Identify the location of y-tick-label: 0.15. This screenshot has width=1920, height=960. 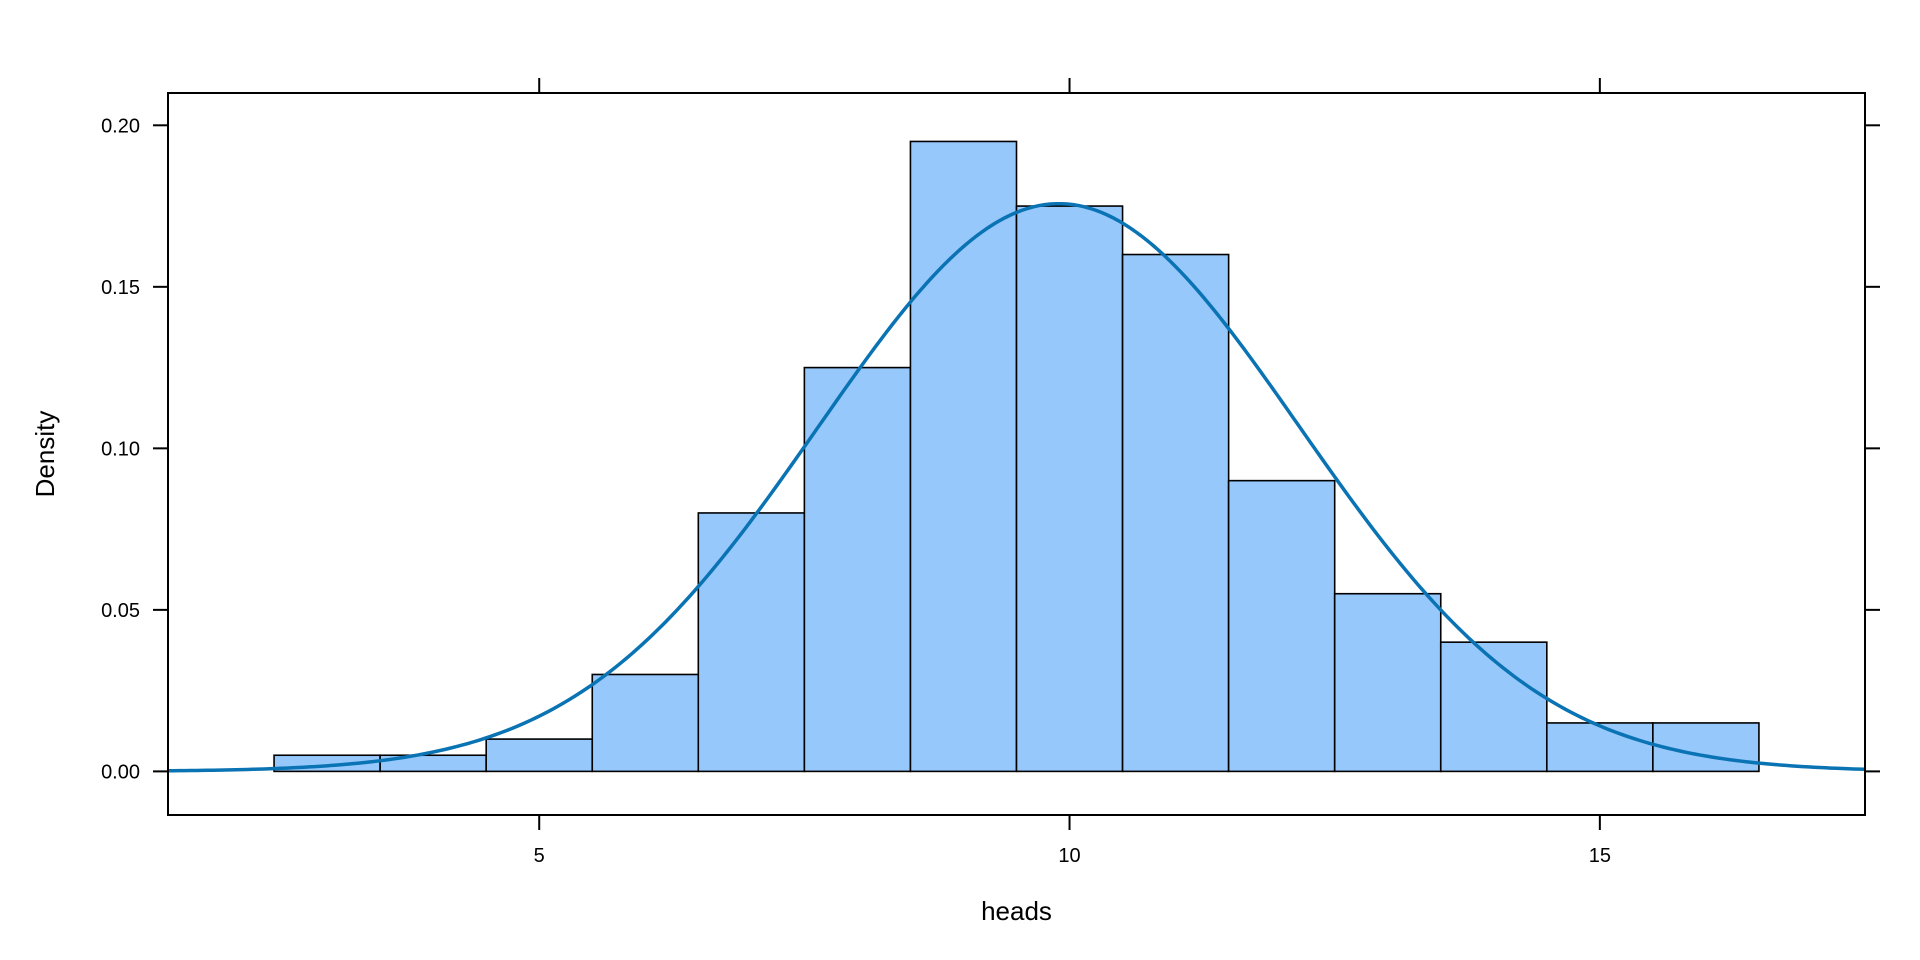
(120, 288).